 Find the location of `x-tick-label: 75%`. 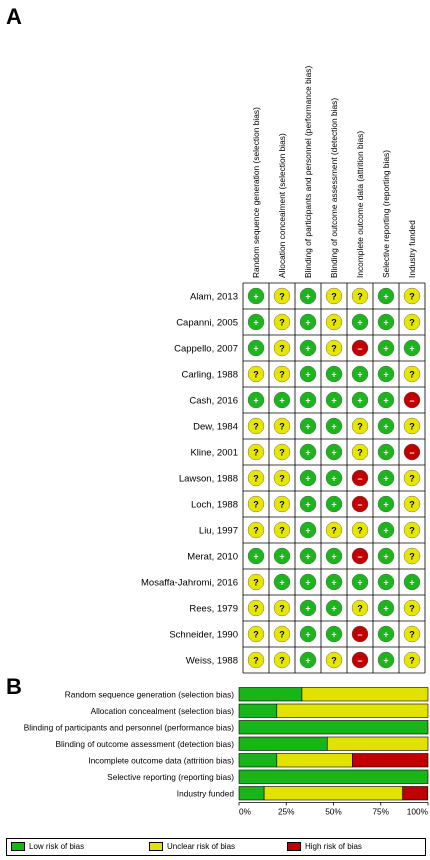

x-tick-label: 75% is located at coordinates (380, 812).